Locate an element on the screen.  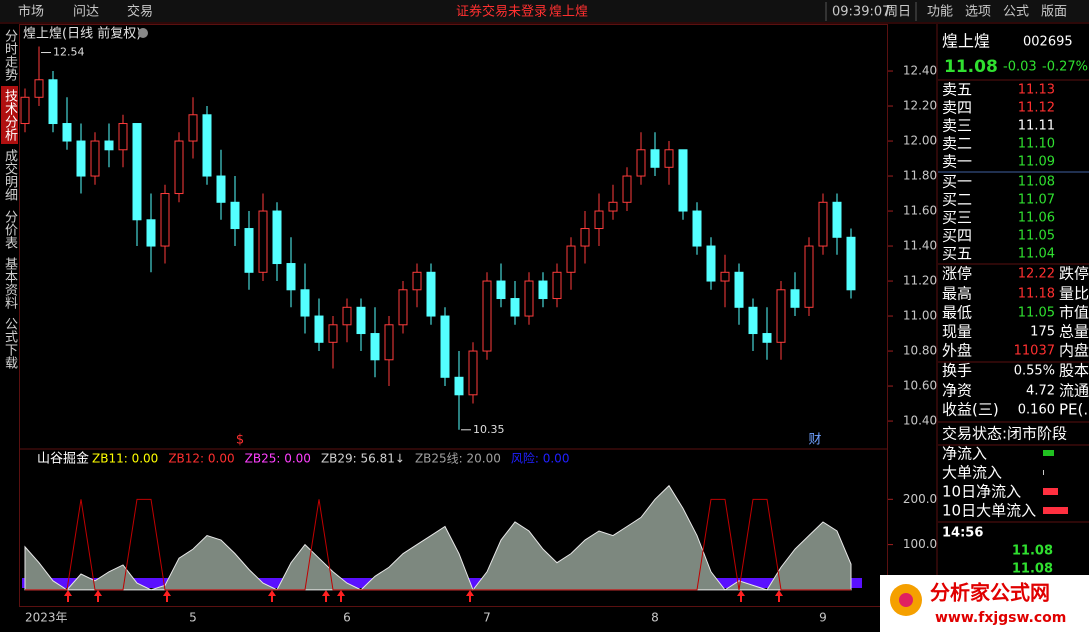
stock-name: 煌上煌 is located at coordinates (568, 12).